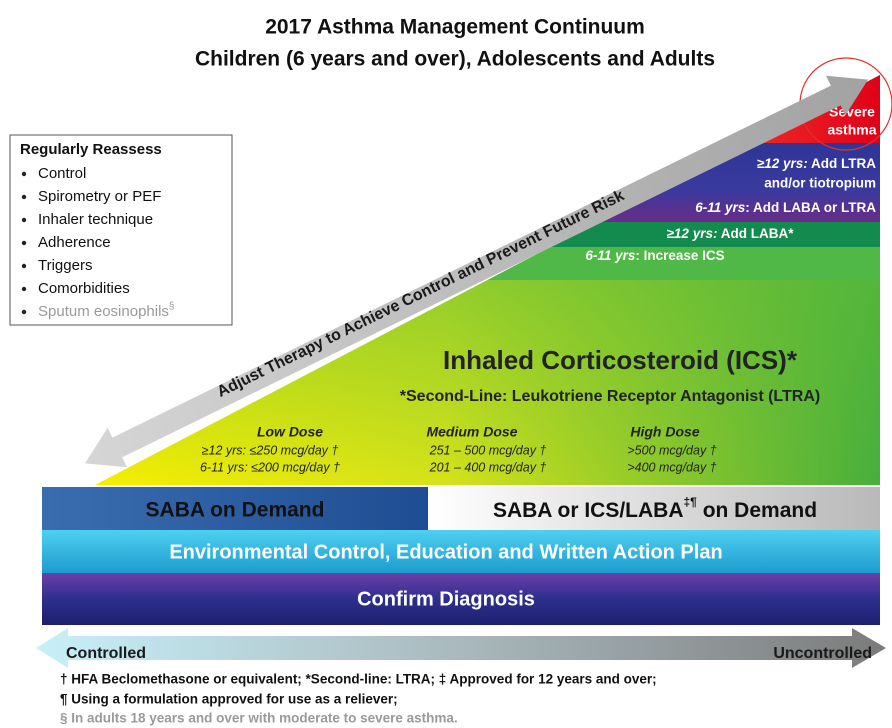 The height and width of the screenshot is (728, 892). What do you see at coordinates (671, 450) in the screenshot?
I see `dose-line: >500 mcg/day †` at bounding box center [671, 450].